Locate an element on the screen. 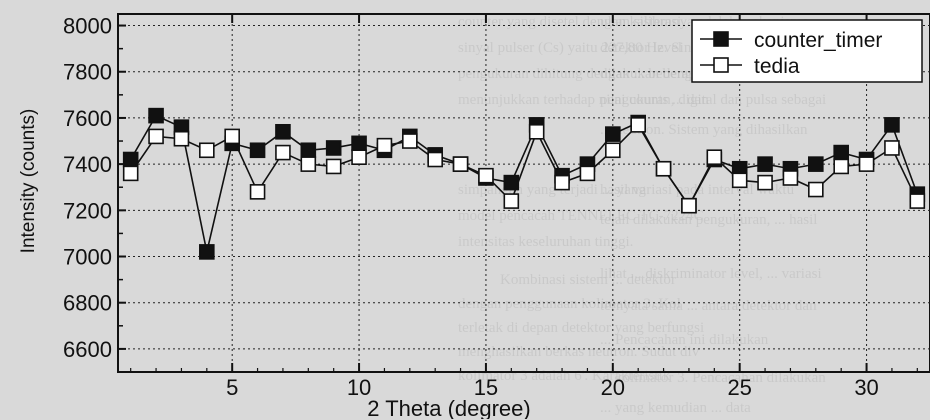  y-tick-label: 7000 is located at coordinates (87, 257).